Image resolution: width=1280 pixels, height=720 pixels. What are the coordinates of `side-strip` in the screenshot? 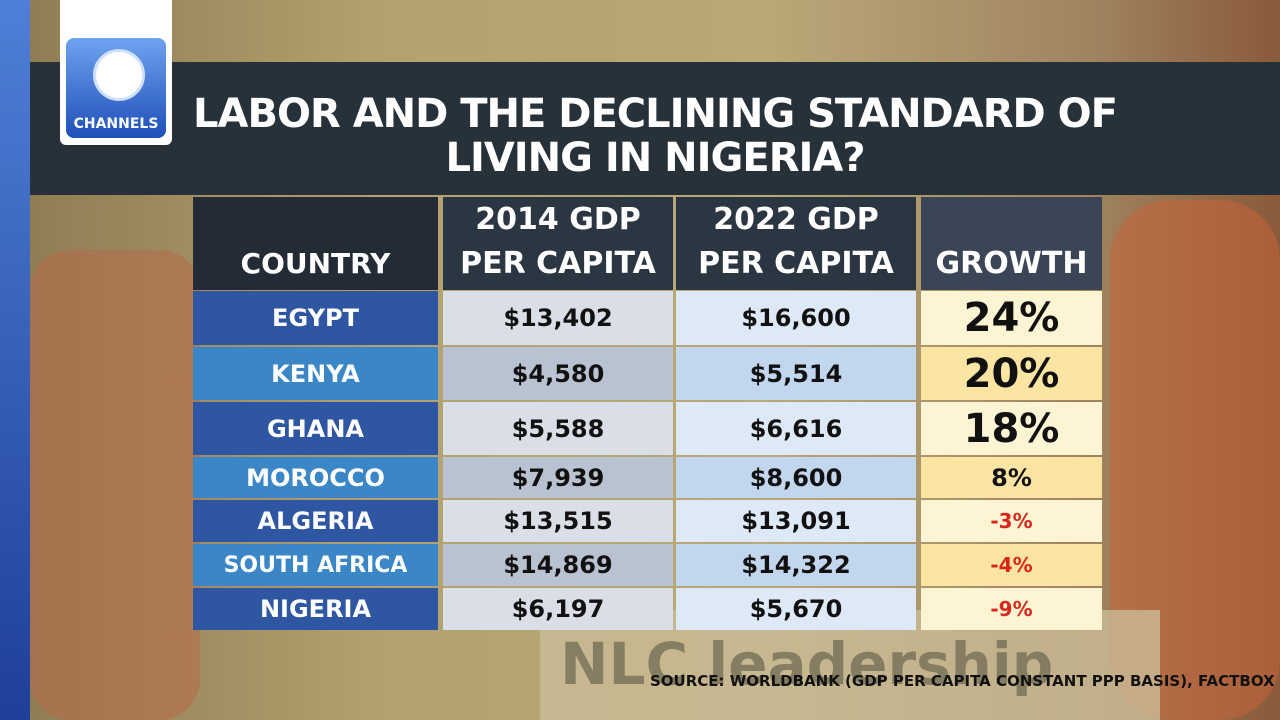 It's located at (15, 360).